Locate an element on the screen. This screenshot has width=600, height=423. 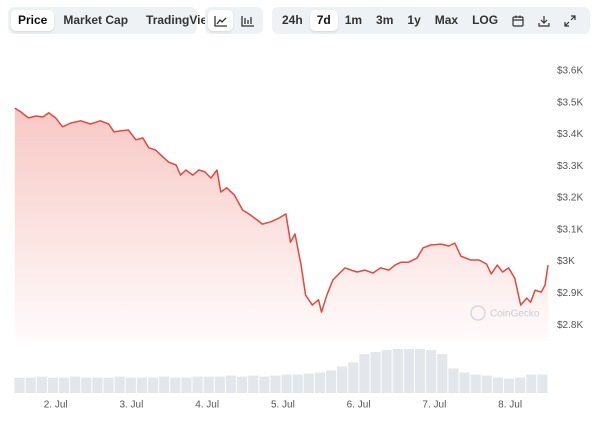
download-icon is located at coordinates (544, 21).